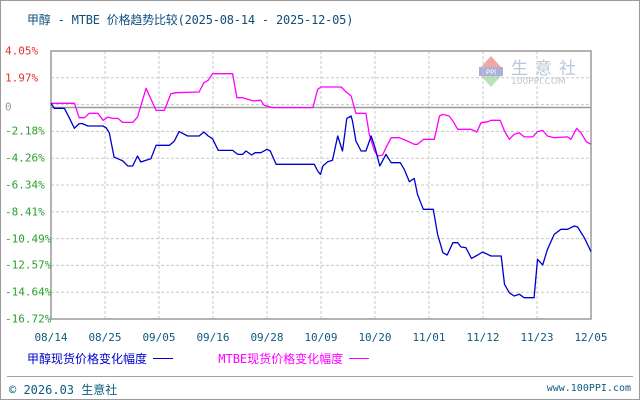 The width and height of the screenshot is (640, 400). I want to click on y-tick-label: -12.57%, so click(28, 265).